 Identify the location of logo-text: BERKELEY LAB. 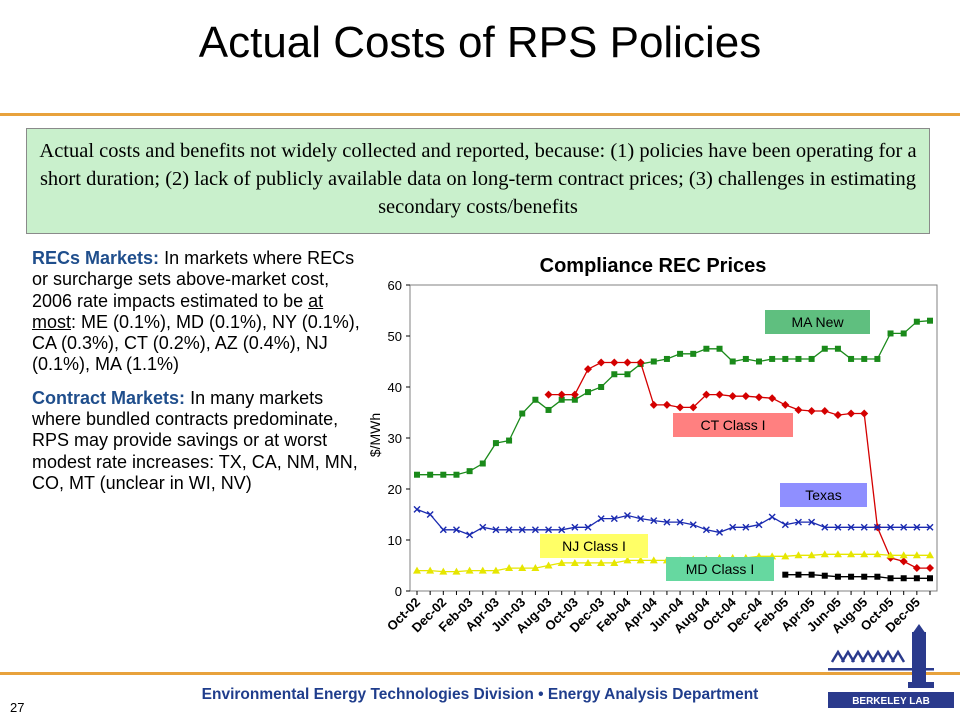
(891, 701).